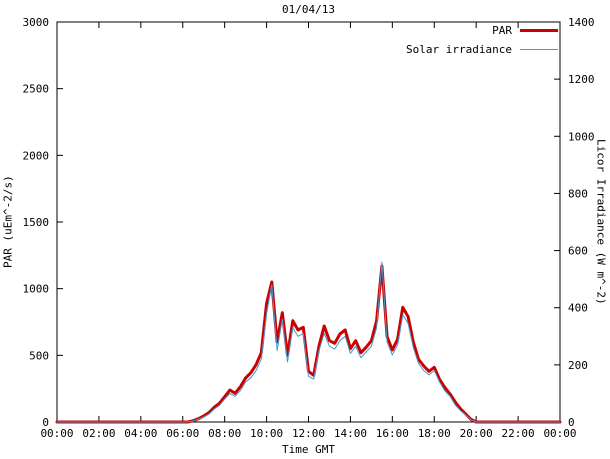 The height and width of the screenshot is (459, 610). Describe the element at coordinates (98, 433) in the screenshot. I see `svg-text: 02:00` at that location.